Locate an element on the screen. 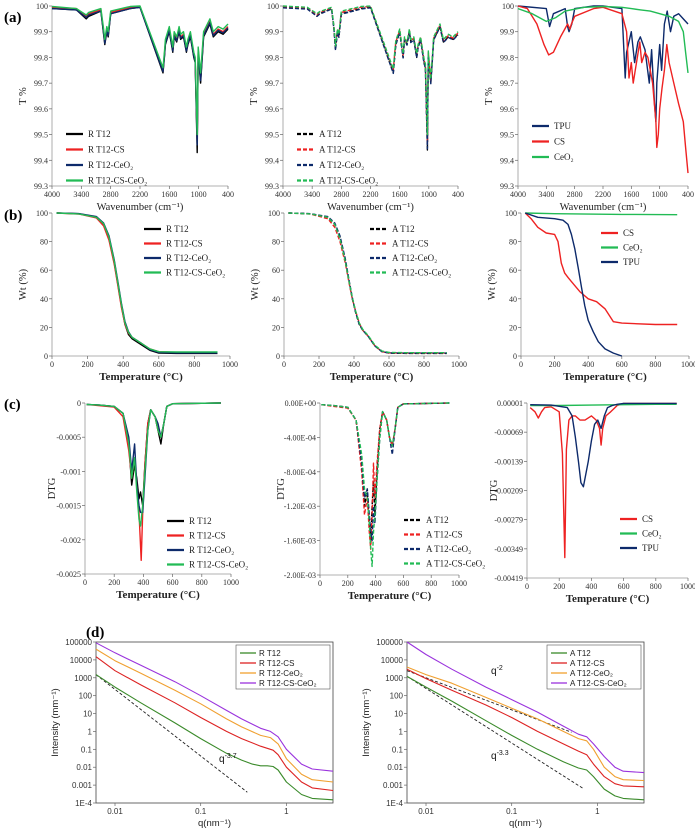  y-tick-label: 1 is located at coordinates (90, 731).